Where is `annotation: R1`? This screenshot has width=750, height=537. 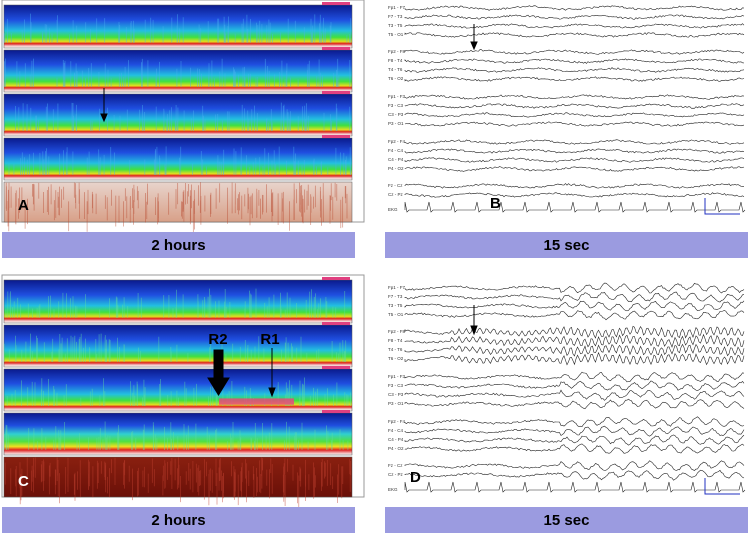
annotation: R1 is located at coordinates (269, 339).